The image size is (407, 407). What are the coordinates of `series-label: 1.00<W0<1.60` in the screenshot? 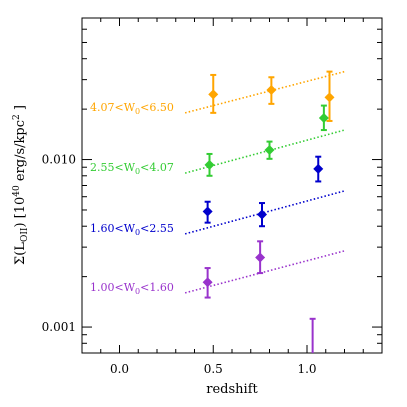 It's located at (132, 288).